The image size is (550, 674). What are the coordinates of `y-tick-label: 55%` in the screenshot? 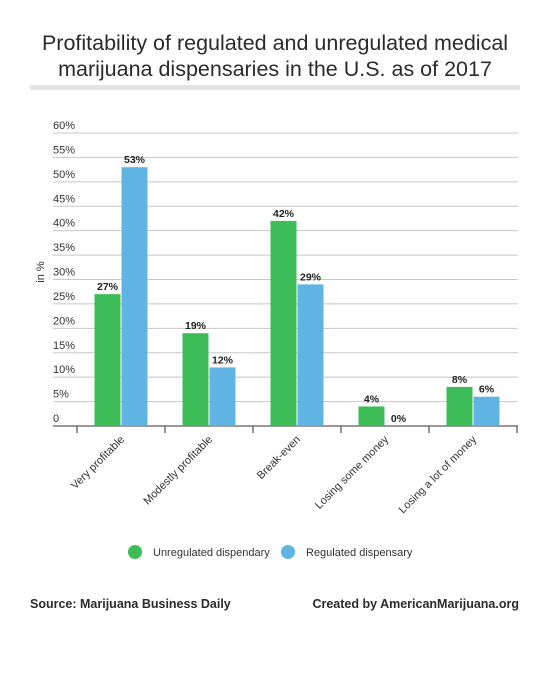 It's located at (64, 150).